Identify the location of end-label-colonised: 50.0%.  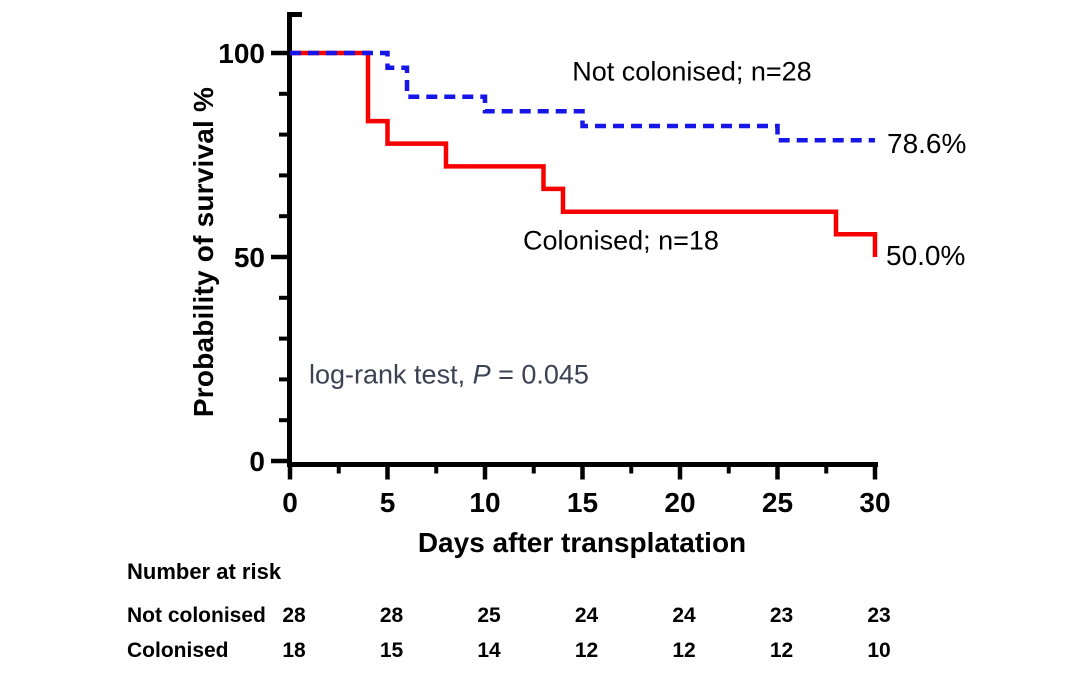
(926, 255).